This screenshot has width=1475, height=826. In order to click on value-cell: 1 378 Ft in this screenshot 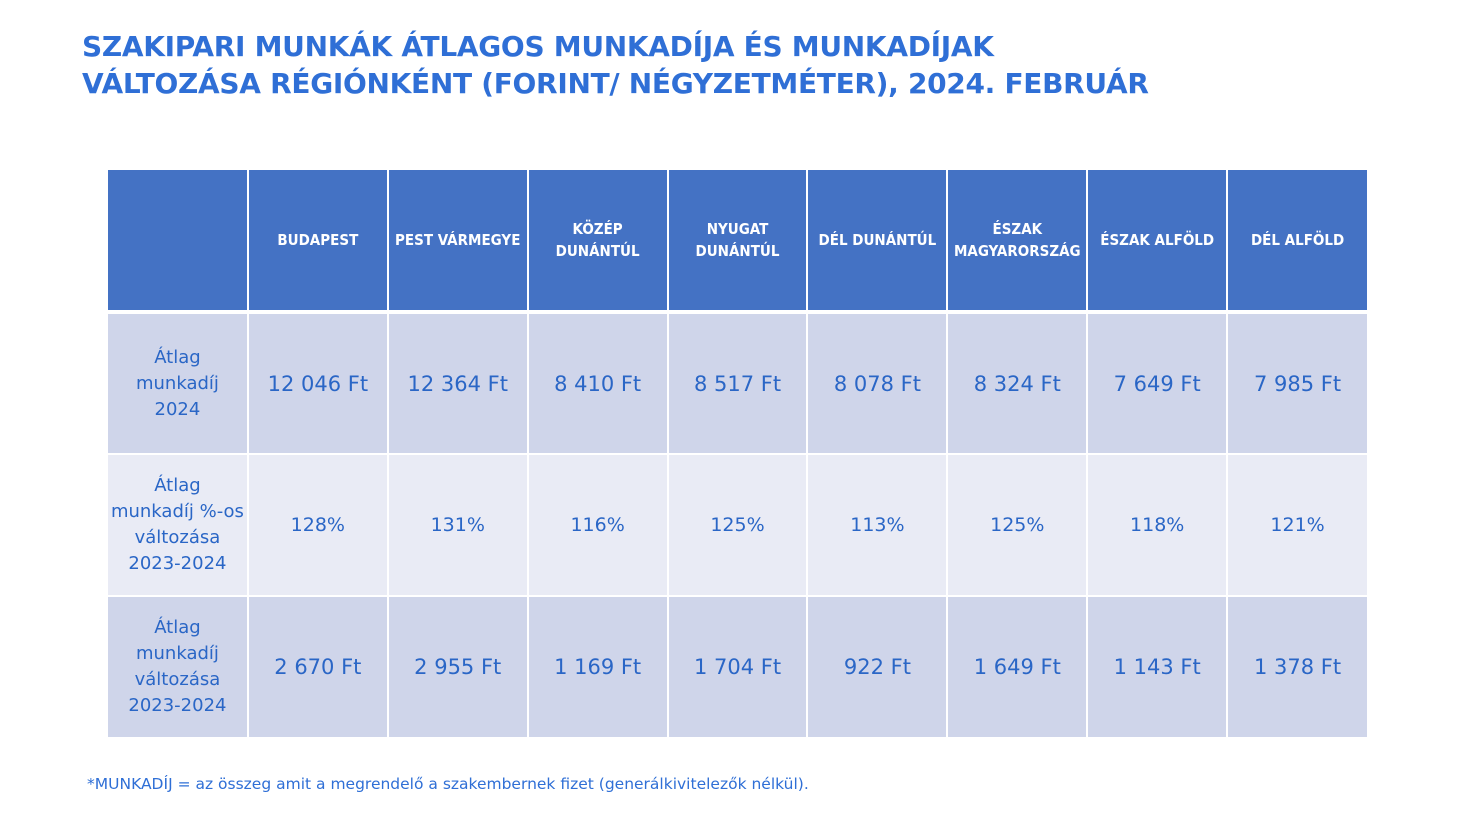, I will do `click(1297, 667)`.